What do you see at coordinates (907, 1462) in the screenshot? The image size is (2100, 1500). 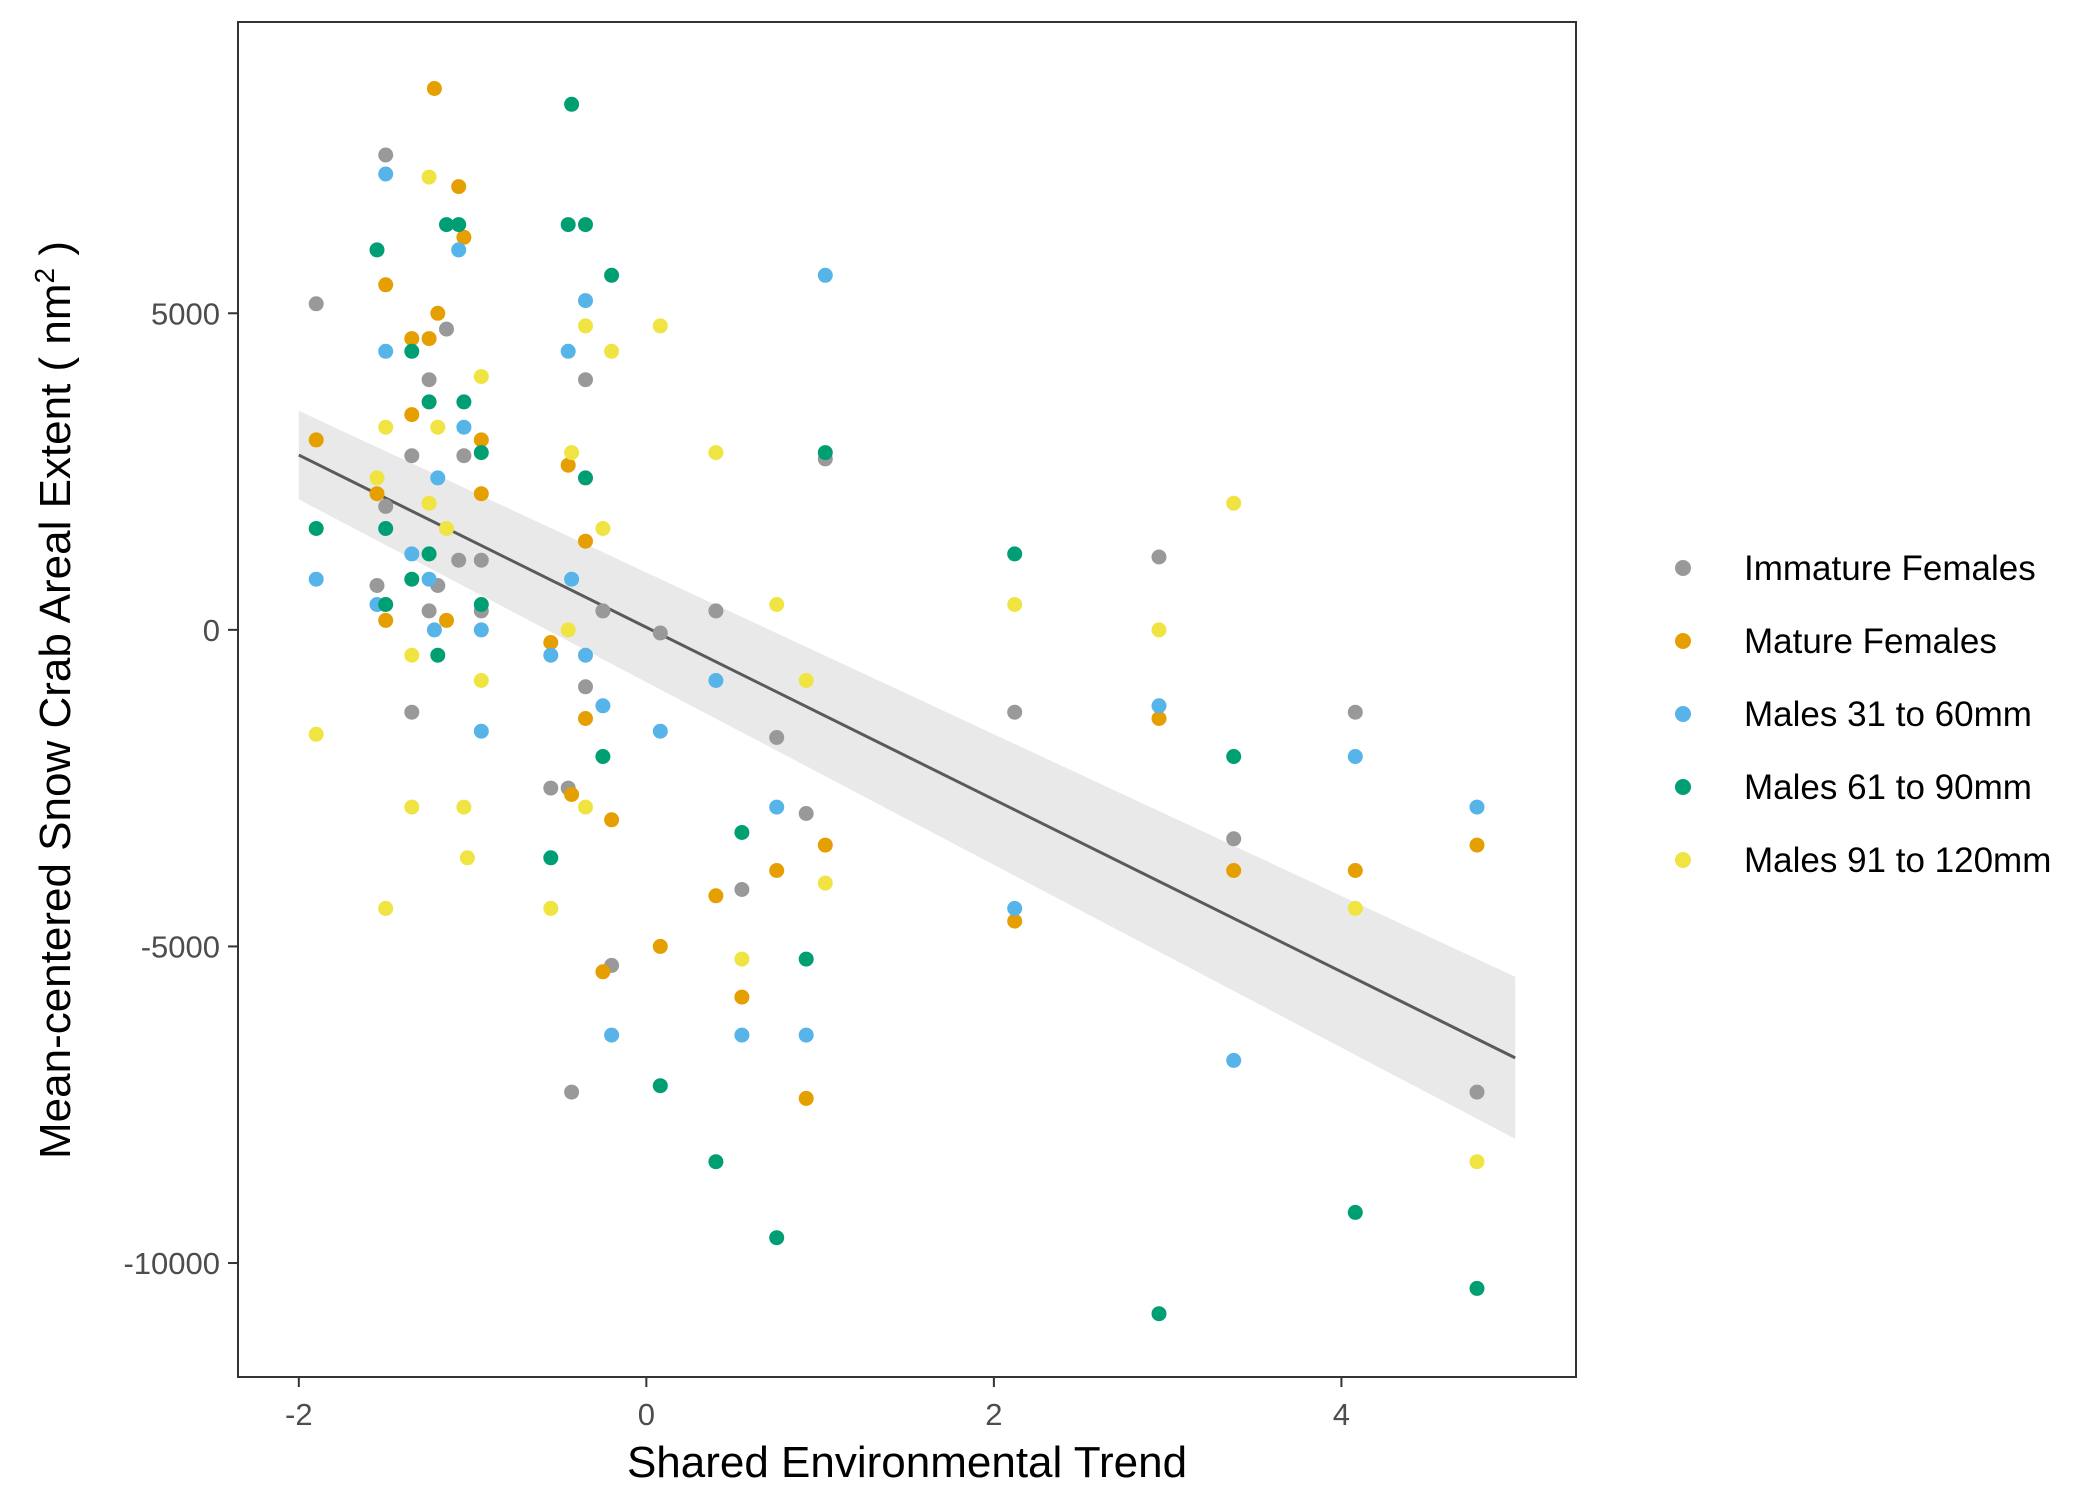 I see `x-axis-title: Shared Environmental Trend` at bounding box center [907, 1462].